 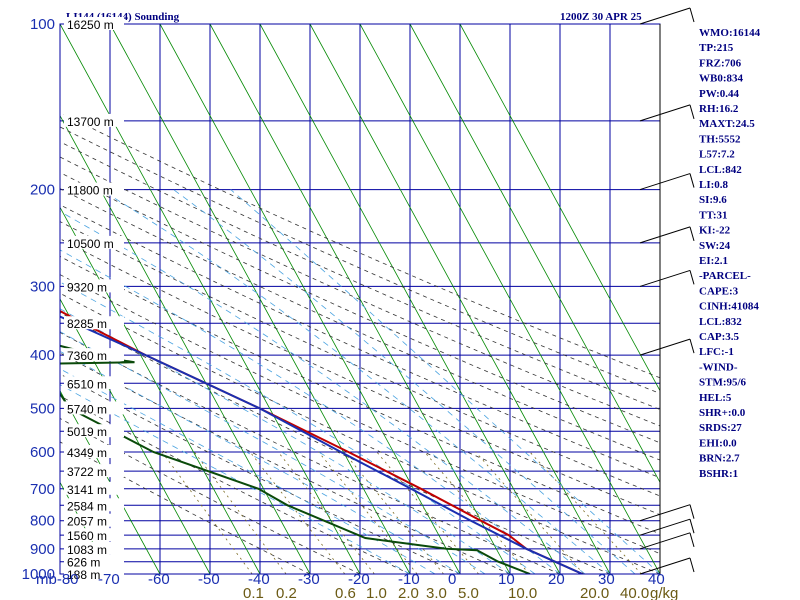 What do you see at coordinates (42, 286) in the screenshot?
I see `pressure-tick-label: 300` at bounding box center [42, 286].